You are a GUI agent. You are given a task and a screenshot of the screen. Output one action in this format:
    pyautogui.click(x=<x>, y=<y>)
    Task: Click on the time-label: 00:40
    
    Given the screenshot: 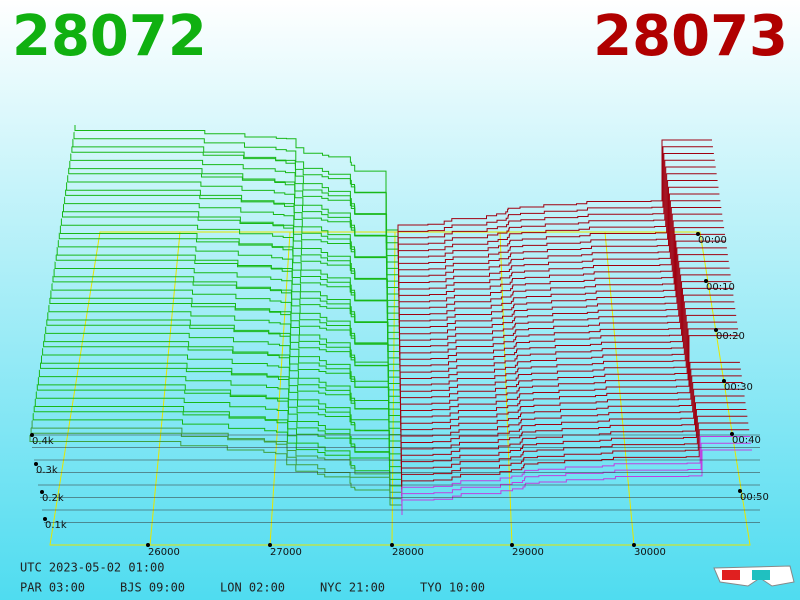 What is the action you would take?
    pyautogui.click(x=746, y=440)
    